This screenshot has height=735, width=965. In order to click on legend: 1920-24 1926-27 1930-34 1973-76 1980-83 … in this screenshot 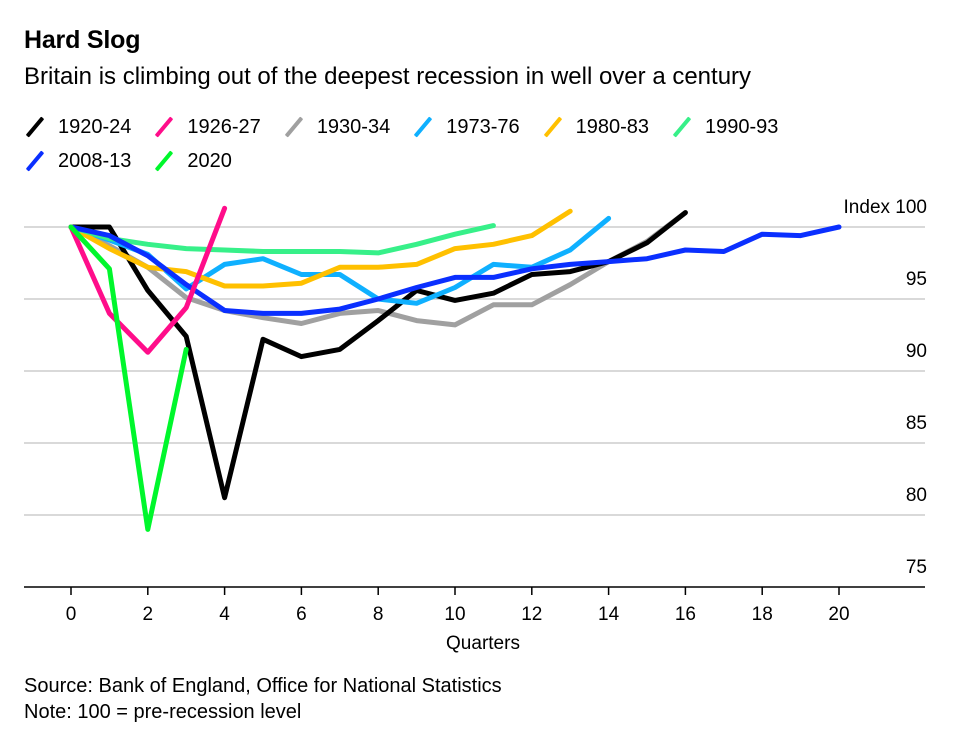, I will do `click(474, 144)`.